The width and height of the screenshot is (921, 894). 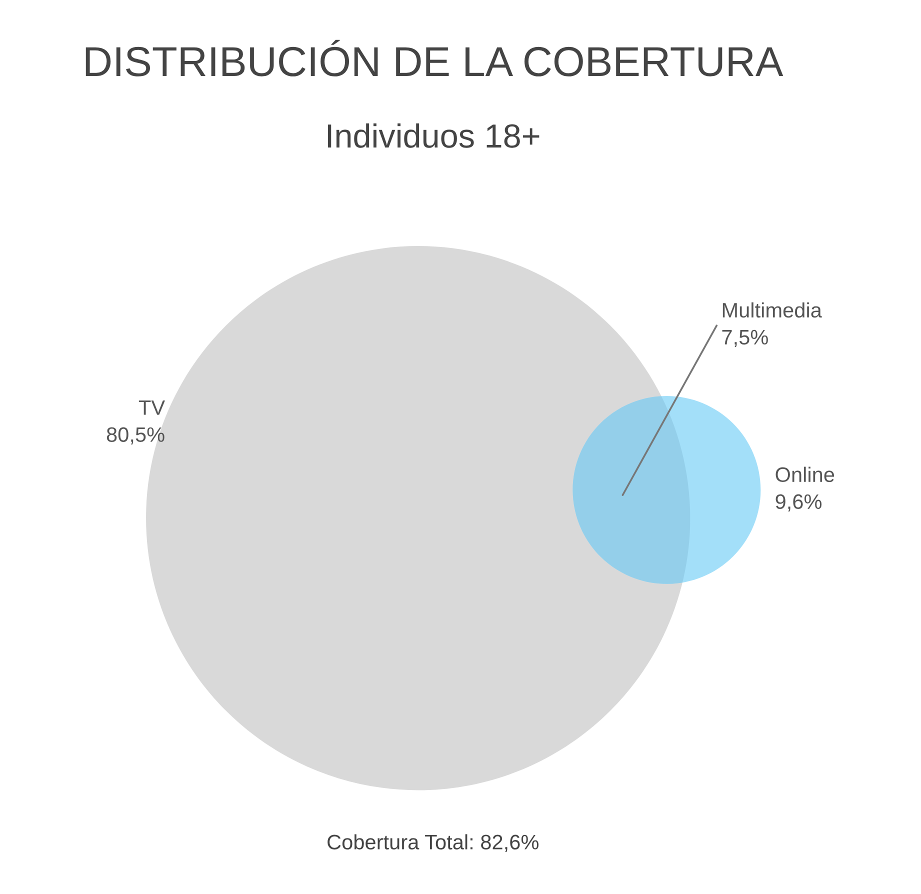 I want to click on data-label: 7,5%, so click(x=745, y=339).